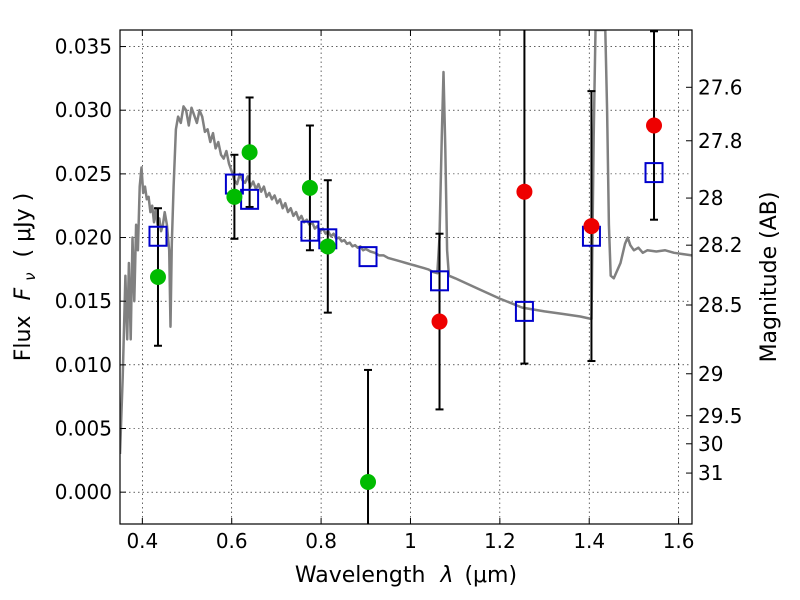  I want to click on x-tick-label: 1, so click(410, 541).